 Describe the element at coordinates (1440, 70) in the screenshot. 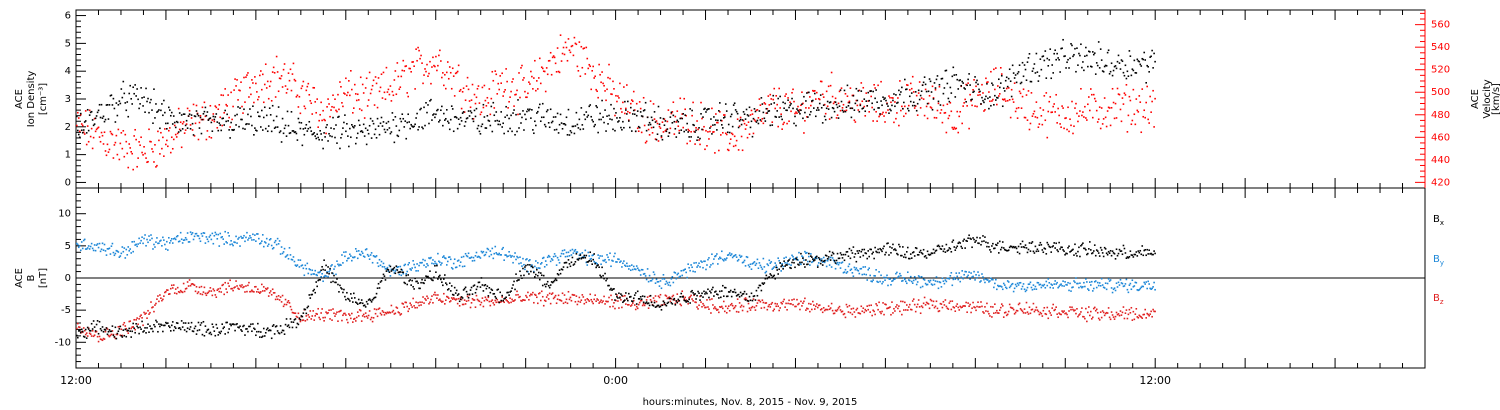

I see `top-right-tick-label: 520` at that location.